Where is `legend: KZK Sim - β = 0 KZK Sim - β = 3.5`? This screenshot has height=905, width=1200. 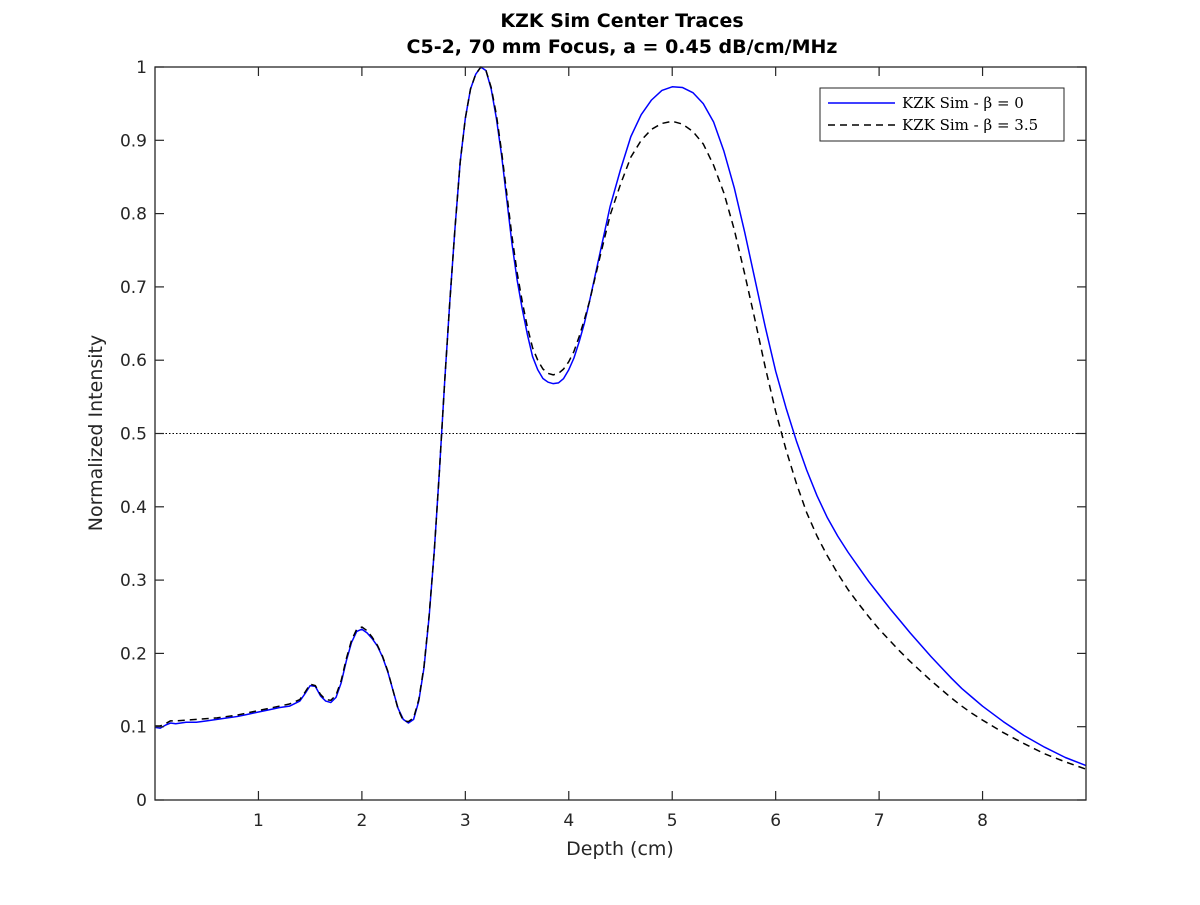 legend: KZK Sim - β = 0 KZK Sim - β = 3.5 is located at coordinates (942, 114).